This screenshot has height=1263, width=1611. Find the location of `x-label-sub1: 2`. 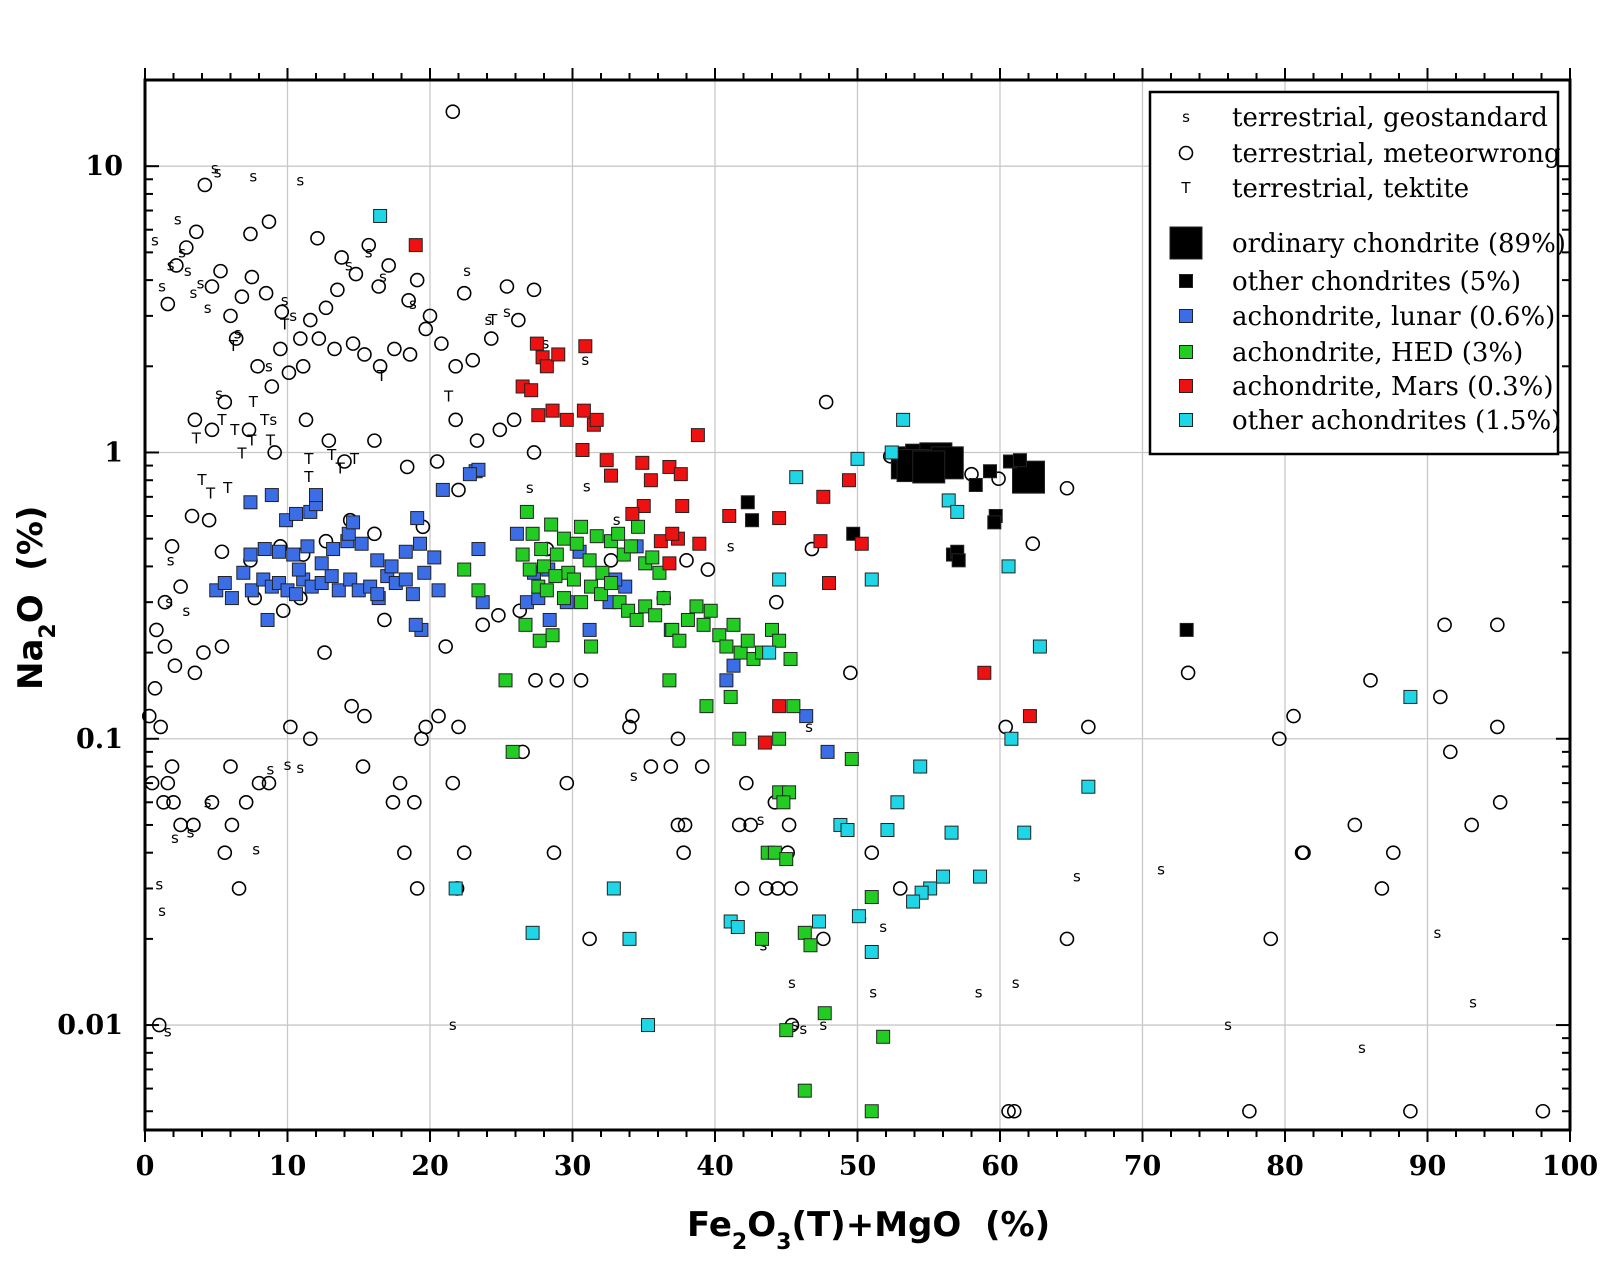

x-label-sub1: 2 is located at coordinates (739, 1242).